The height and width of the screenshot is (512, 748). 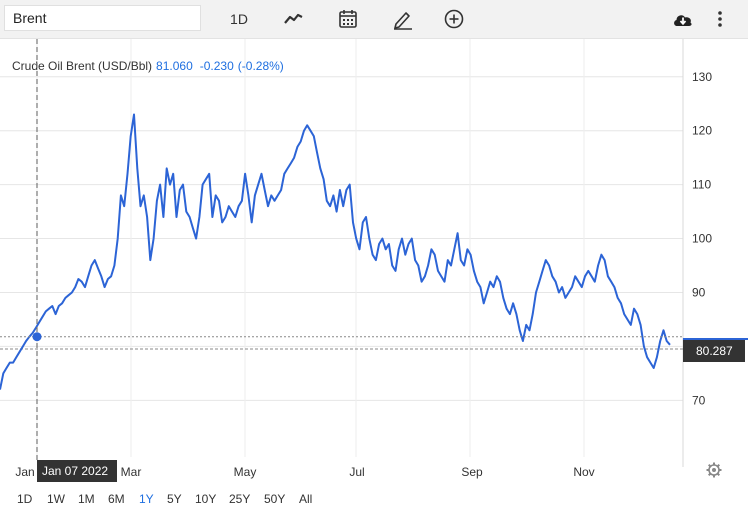 What do you see at coordinates (720, 19) in the screenshot?
I see `more-vertical-icon` at bounding box center [720, 19].